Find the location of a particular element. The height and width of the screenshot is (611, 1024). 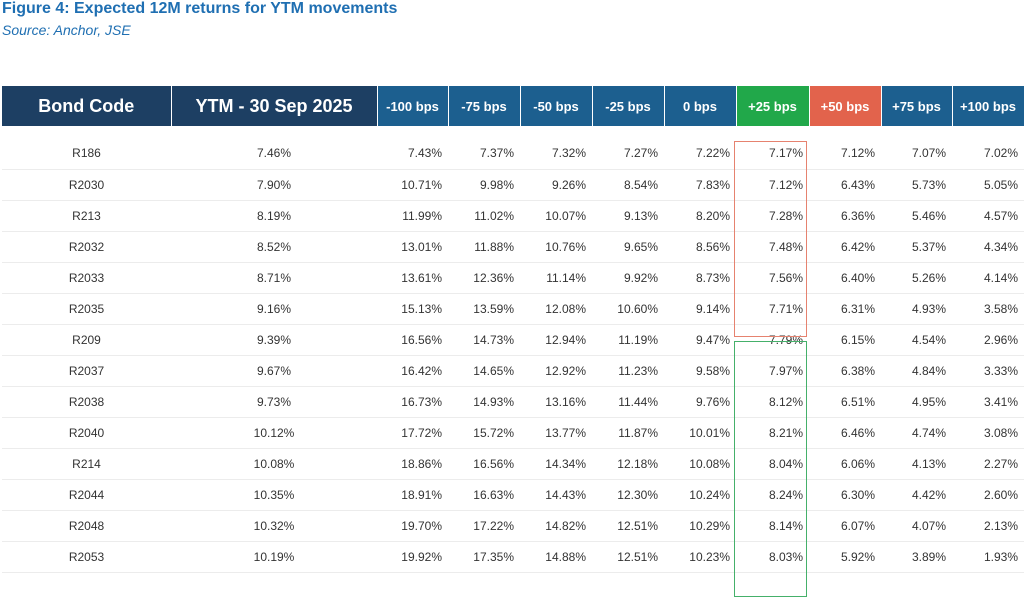

bond-code-cell: R214 is located at coordinates (86, 464).